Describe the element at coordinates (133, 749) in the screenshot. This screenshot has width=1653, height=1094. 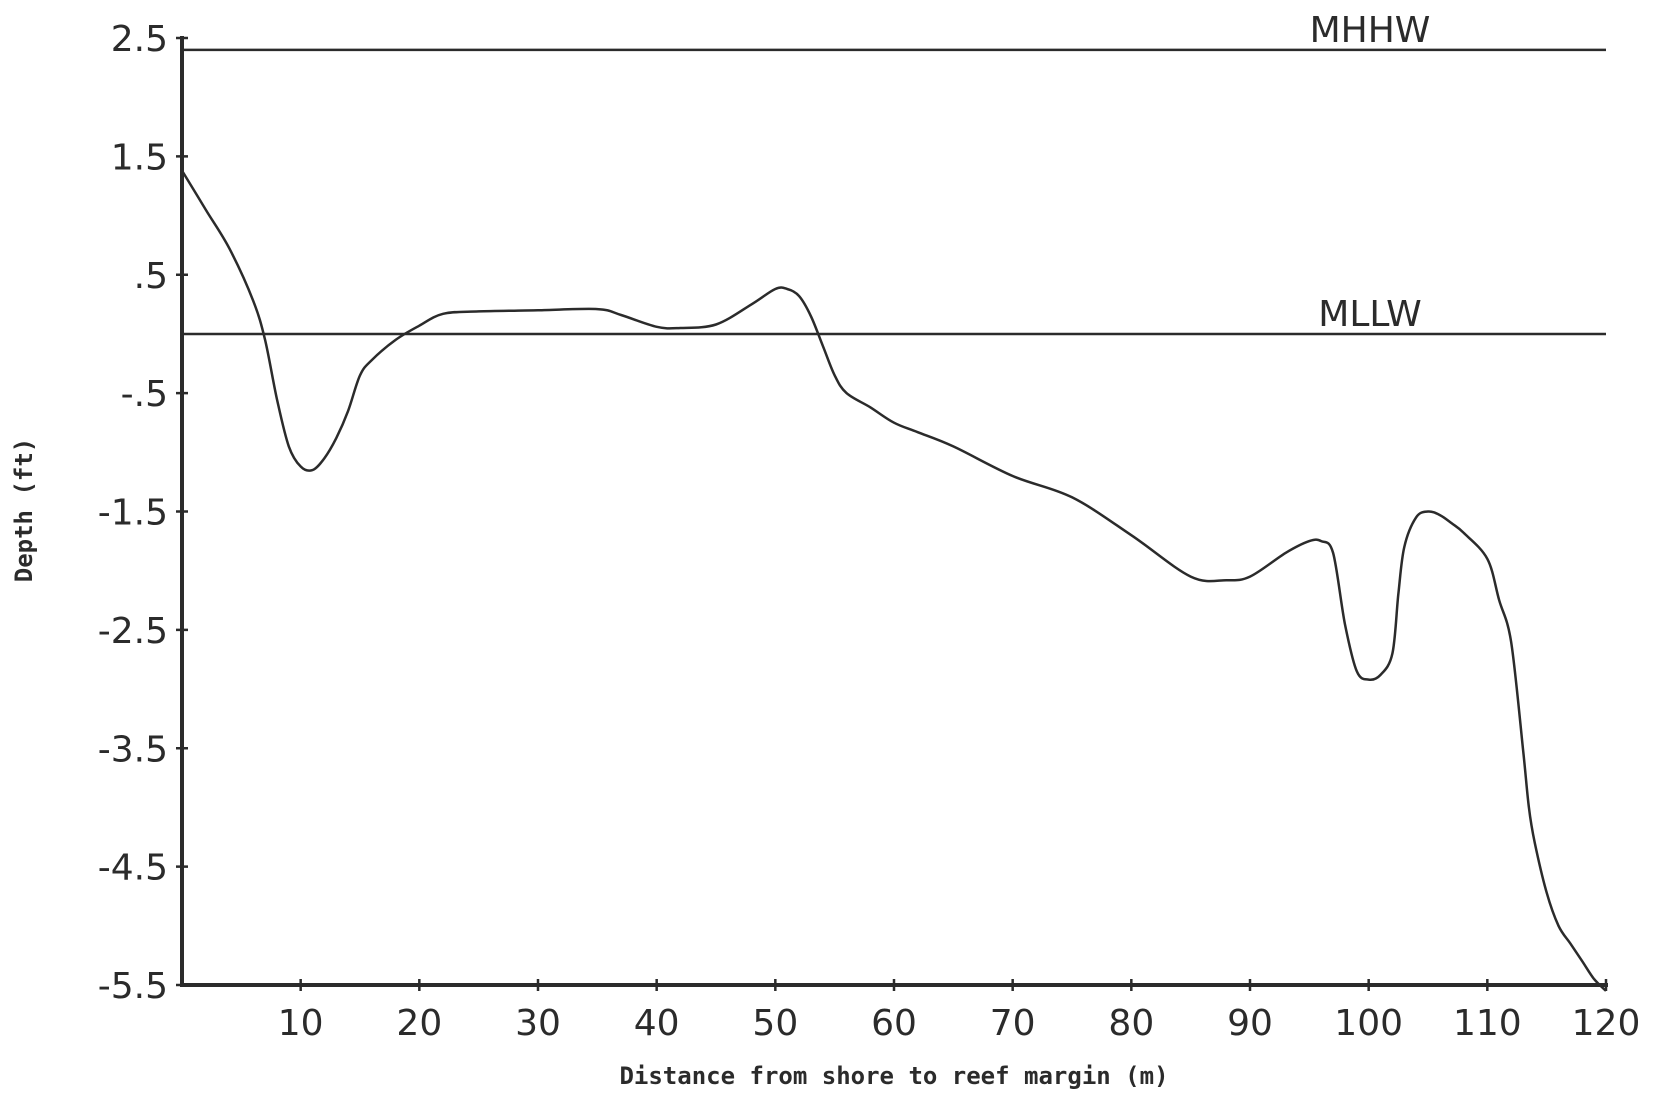
I see `y-tick-label: -3.5` at that location.